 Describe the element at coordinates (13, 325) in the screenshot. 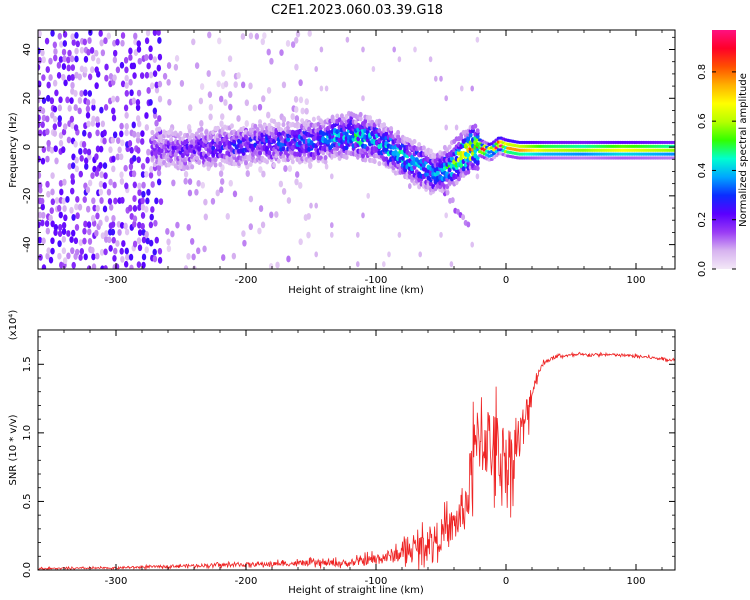

I see `snr-y-multiplier: (x10⁴)` at that location.